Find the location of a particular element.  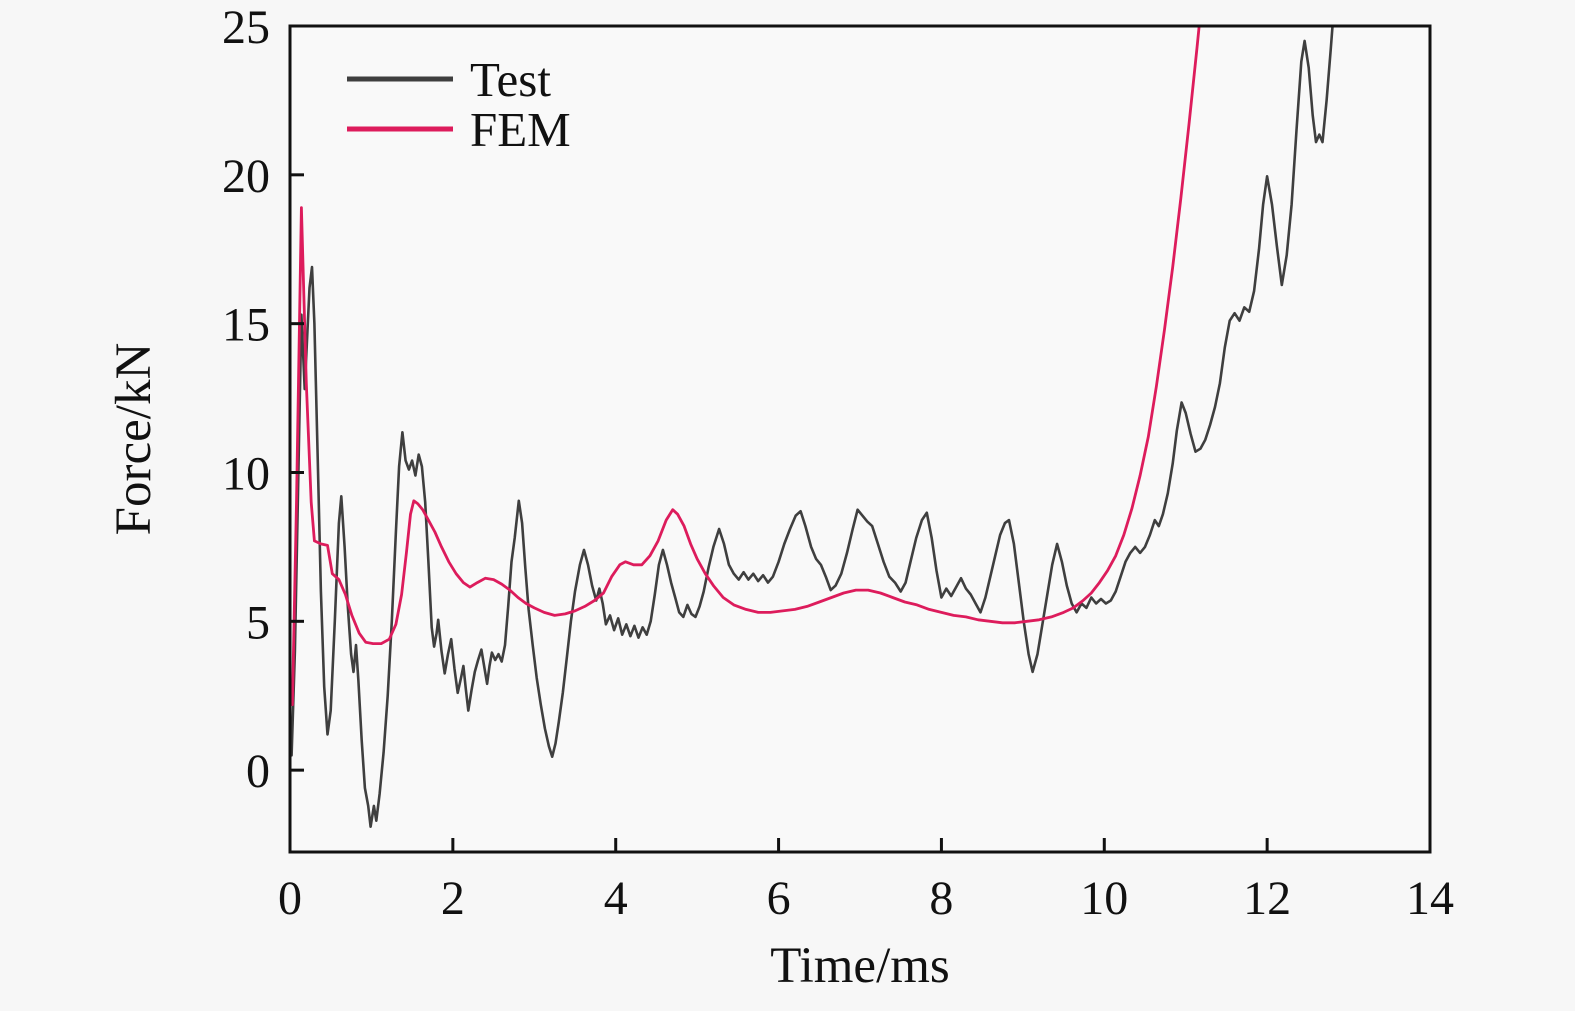

x-tick-label: 2 is located at coordinates (453, 898).